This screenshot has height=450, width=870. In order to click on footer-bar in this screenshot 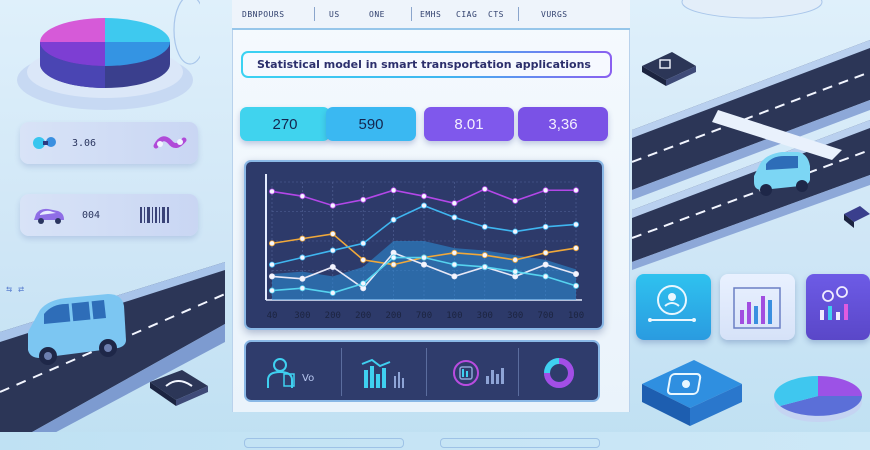, I will do `click(435, 441)`.